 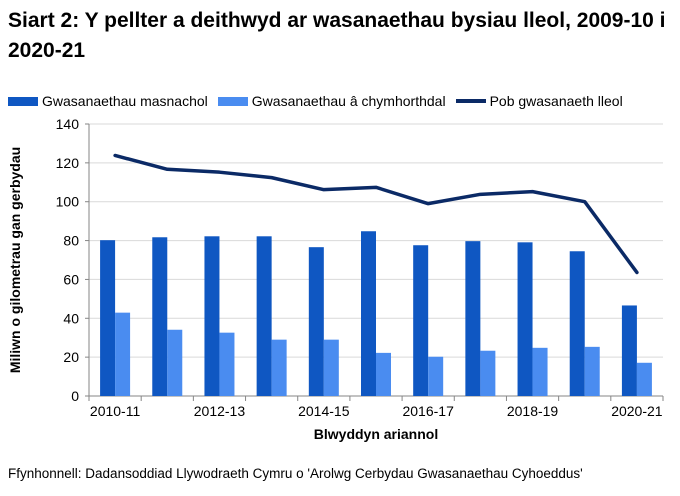 I want to click on bar-2018-19-subsidised, so click(x=540, y=371).